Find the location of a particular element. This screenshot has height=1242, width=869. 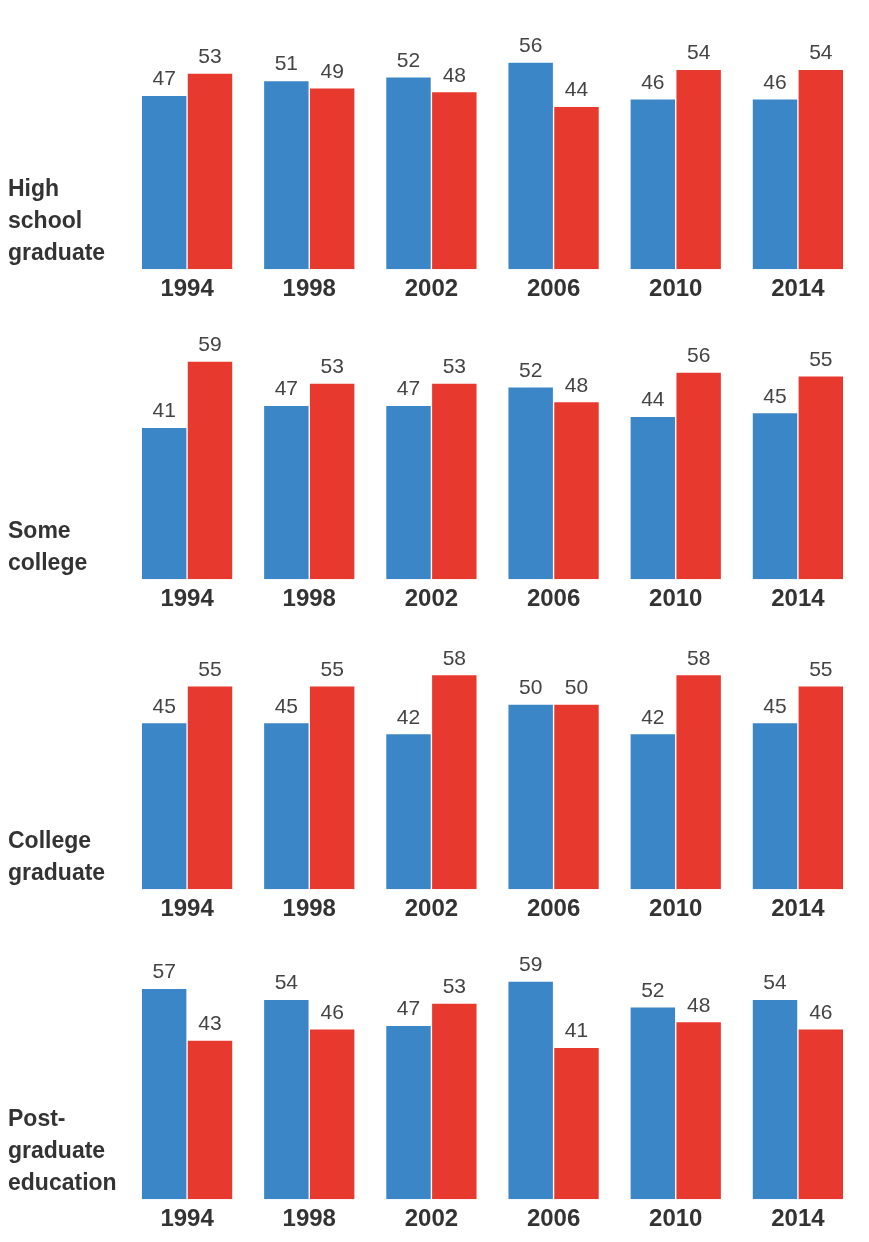

data-label: 42 is located at coordinates (408, 716).